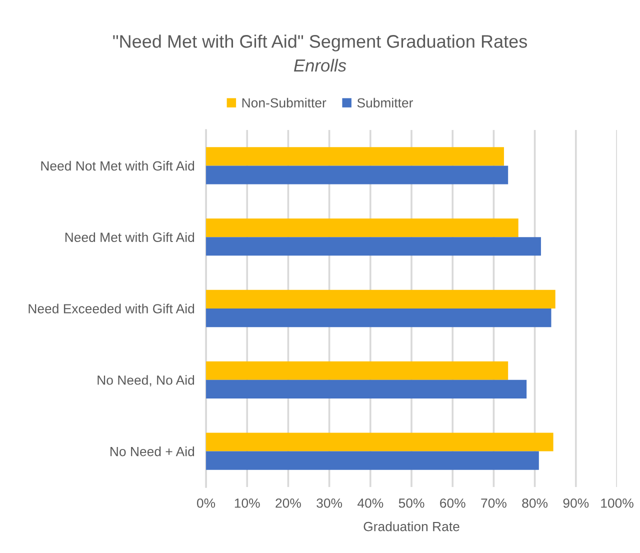  Describe the element at coordinates (411, 503) in the screenshot. I see `x-tick-label: 50%` at that location.